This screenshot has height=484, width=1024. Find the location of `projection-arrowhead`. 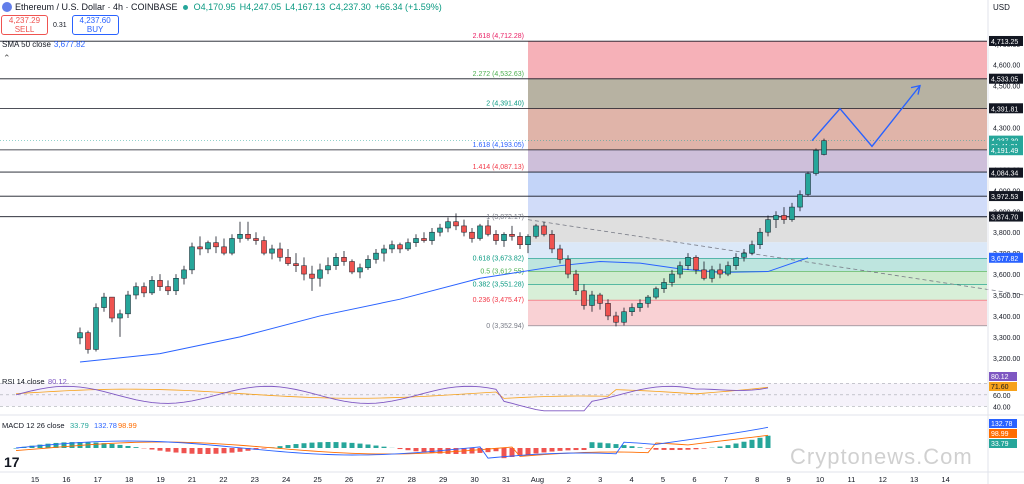

projection-arrowhead is located at coordinates (915, 89).